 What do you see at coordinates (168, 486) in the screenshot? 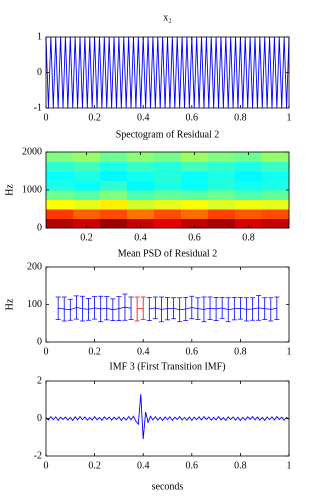
I see `x-axis-label: seconds` at bounding box center [168, 486].